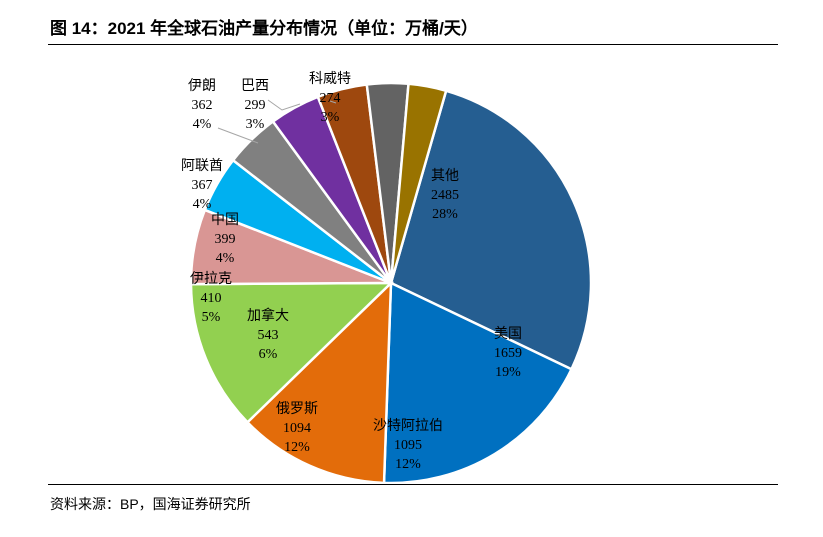 This screenshot has height=537, width=823. I want to click on slice-8-percent-label: 4%, so click(202, 204).